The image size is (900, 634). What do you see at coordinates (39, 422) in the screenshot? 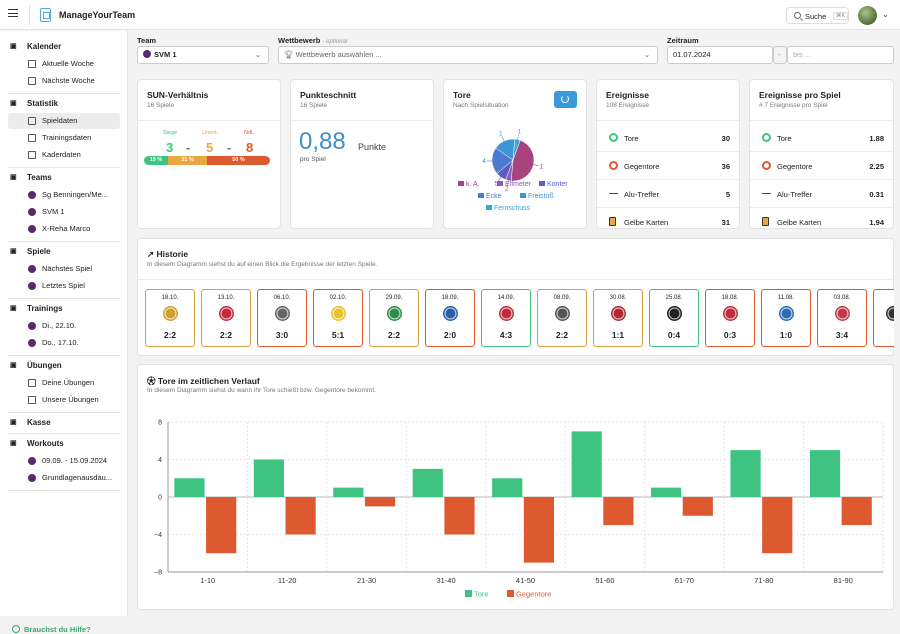
I see `sidebar-section-title: Kasse` at bounding box center [39, 422].